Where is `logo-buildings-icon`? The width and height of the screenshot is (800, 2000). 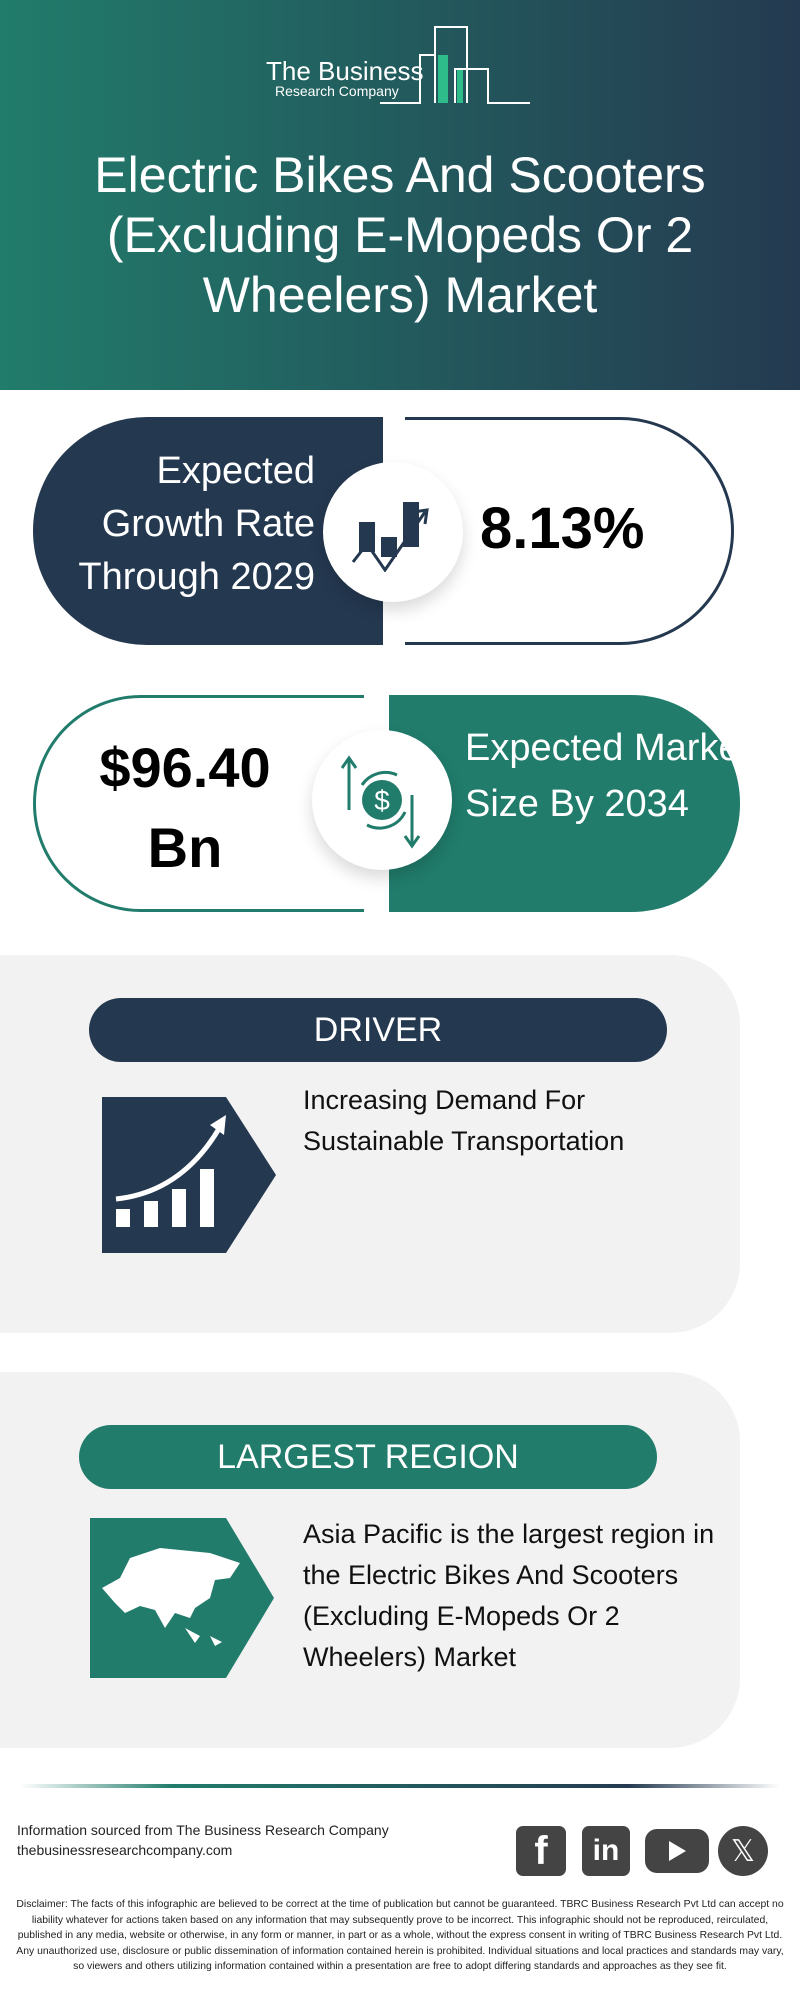 logo-buildings-icon is located at coordinates (455, 65).